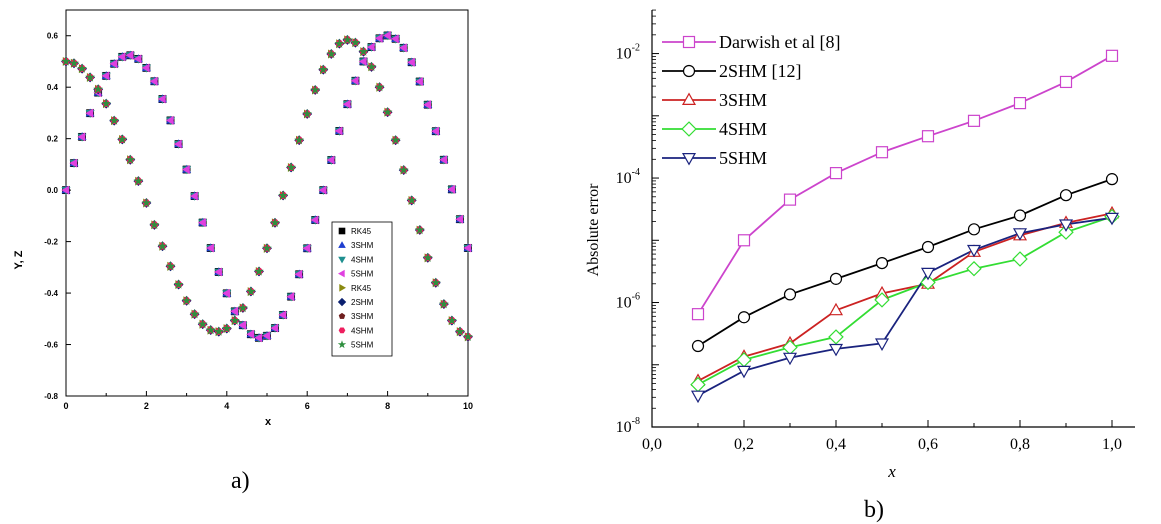  What do you see at coordinates (593, 230) in the screenshot?
I see `panel-b-y-axis-label: Absolute error` at bounding box center [593, 230].